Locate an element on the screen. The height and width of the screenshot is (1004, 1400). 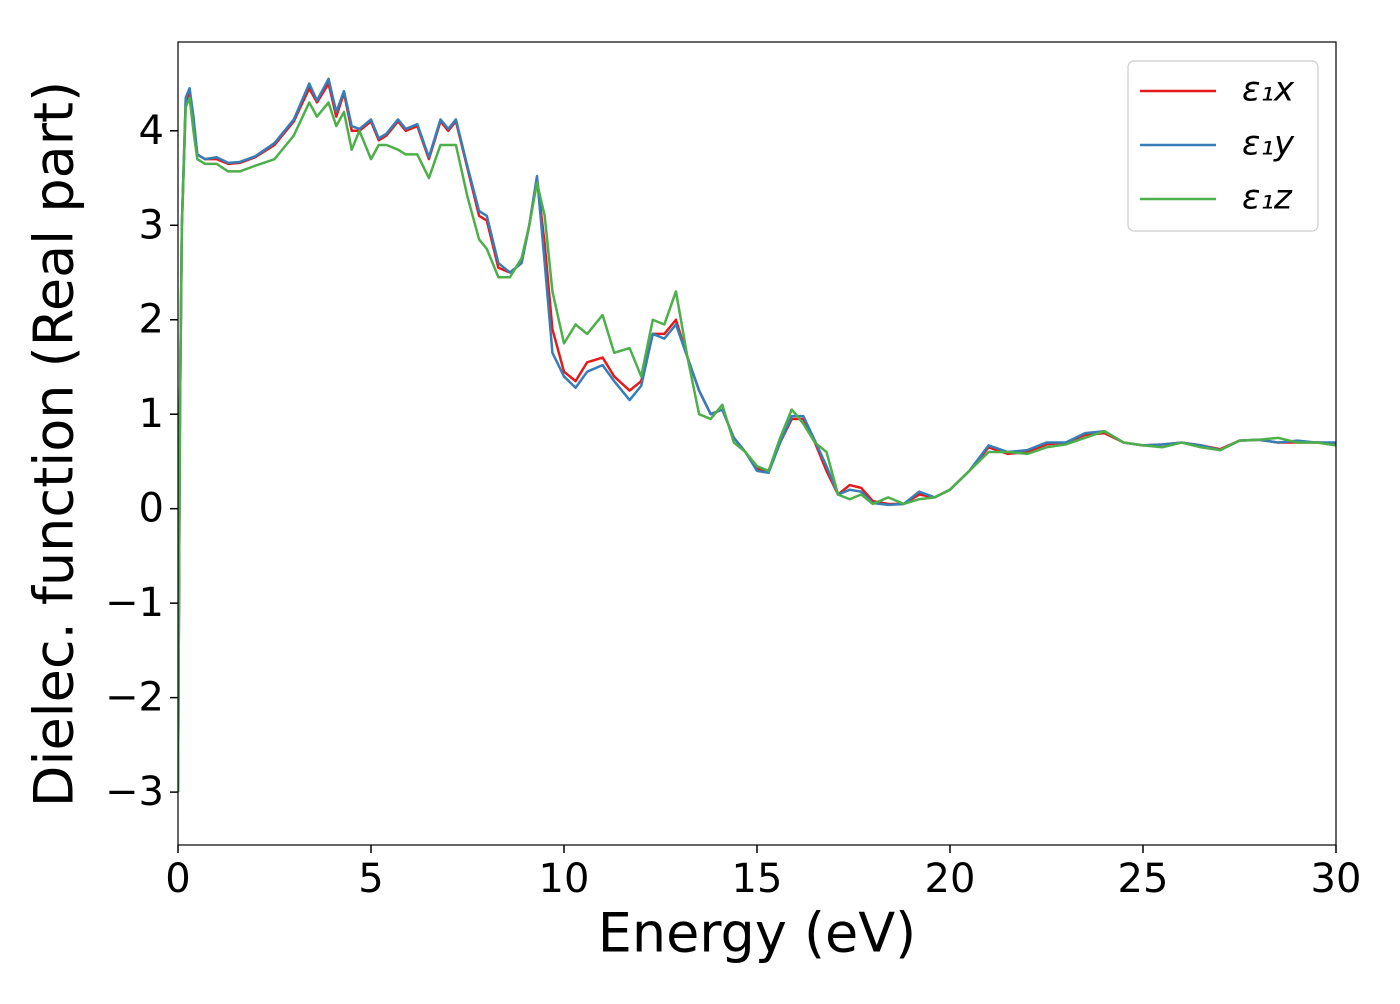
x-axis-label: Energy (eV) is located at coordinates (757, 933).